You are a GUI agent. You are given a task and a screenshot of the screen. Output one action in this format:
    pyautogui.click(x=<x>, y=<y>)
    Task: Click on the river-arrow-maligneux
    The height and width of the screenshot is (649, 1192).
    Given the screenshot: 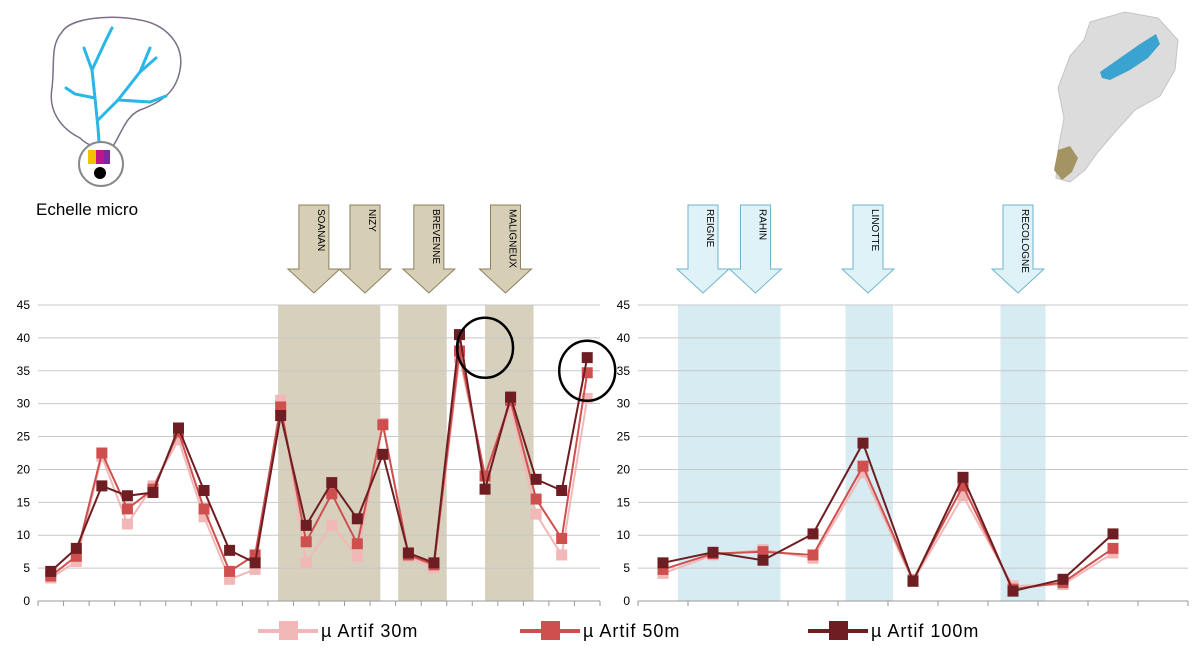 What is the action you would take?
    pyautogui.click(x=505, y=249)
    